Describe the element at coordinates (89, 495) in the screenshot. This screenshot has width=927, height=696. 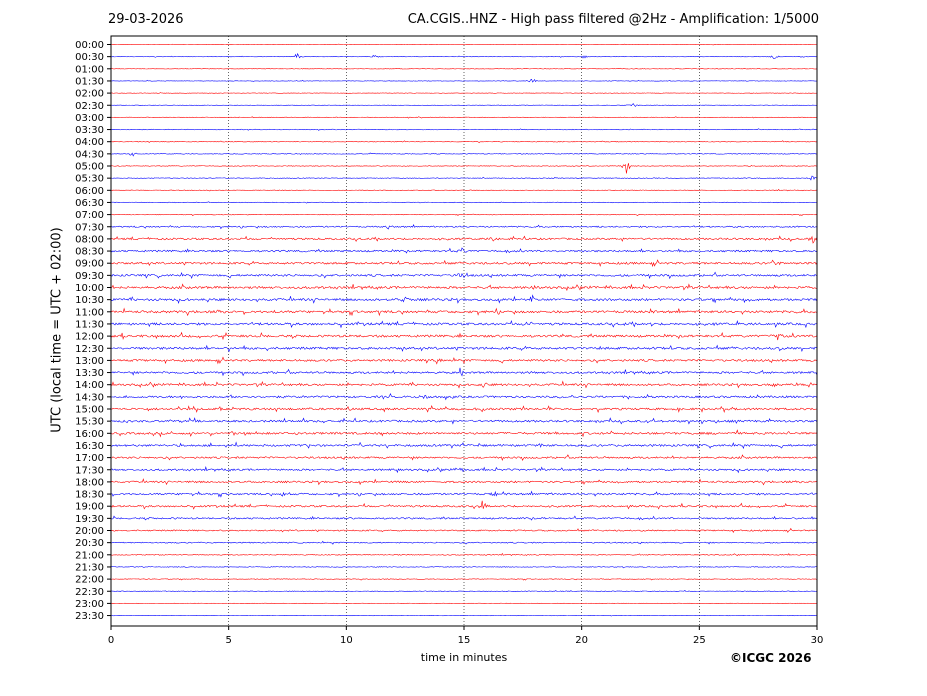
I see `y-tick-label-18:30: 18:30` at that location.